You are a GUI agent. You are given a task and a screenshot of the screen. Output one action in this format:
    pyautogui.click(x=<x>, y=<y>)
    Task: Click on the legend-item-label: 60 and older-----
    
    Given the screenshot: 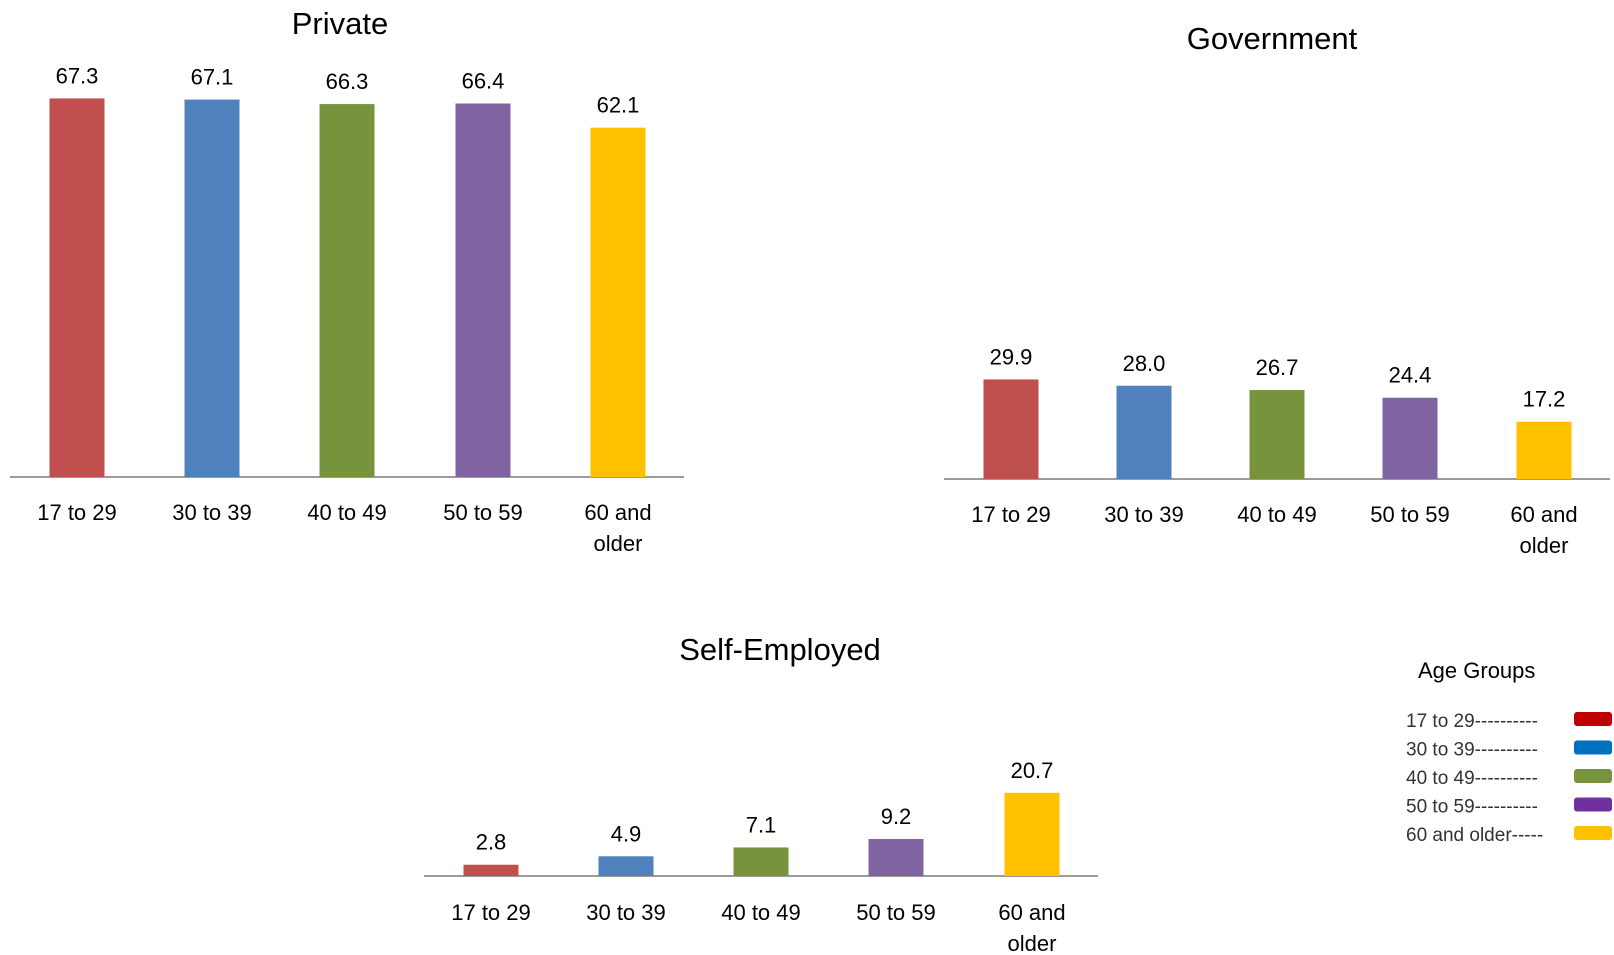 What is the action you would take?
    pyautogui.click(x=1474, y=835)
    